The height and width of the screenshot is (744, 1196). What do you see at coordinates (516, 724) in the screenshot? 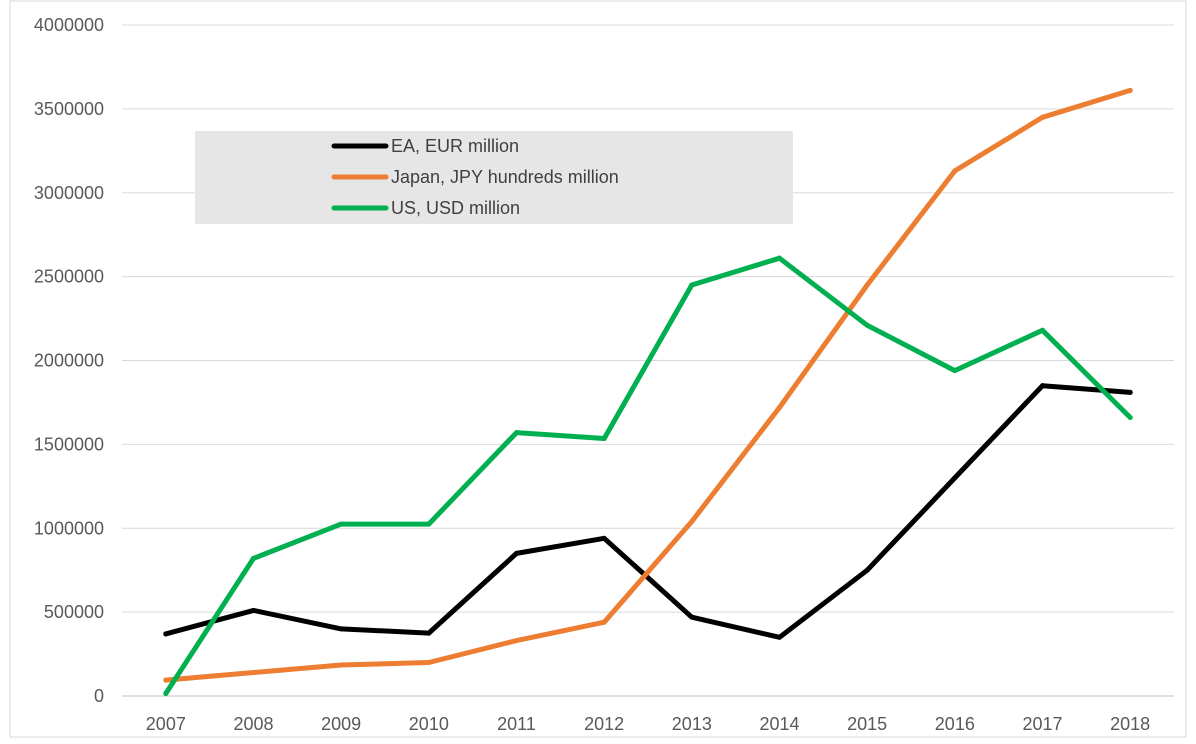
I see `x-tick-label: 2011` at bounding box center [516, 724].